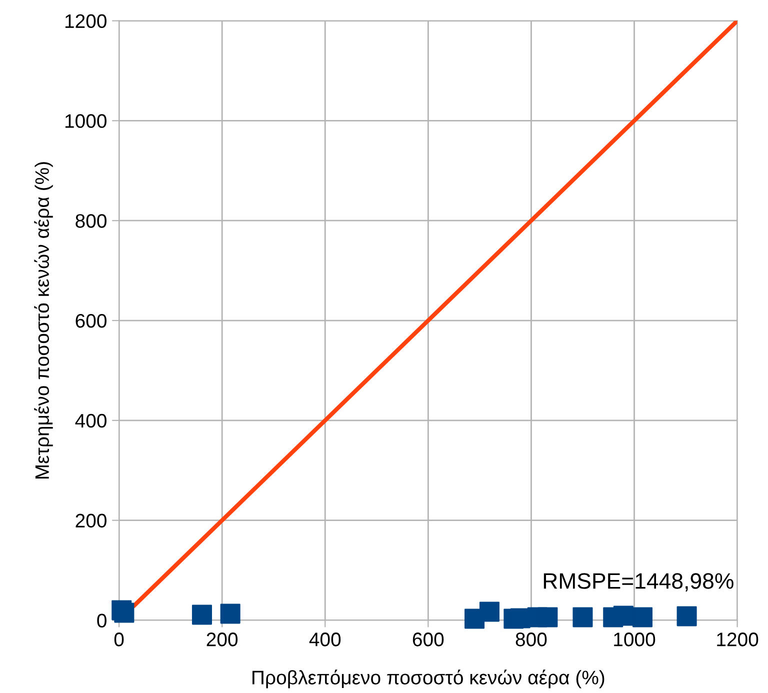  What do you see at coordinates (85, 121) in the screenshot?
I see `y-tick-label: 1000` at bounding box center [85, 121].